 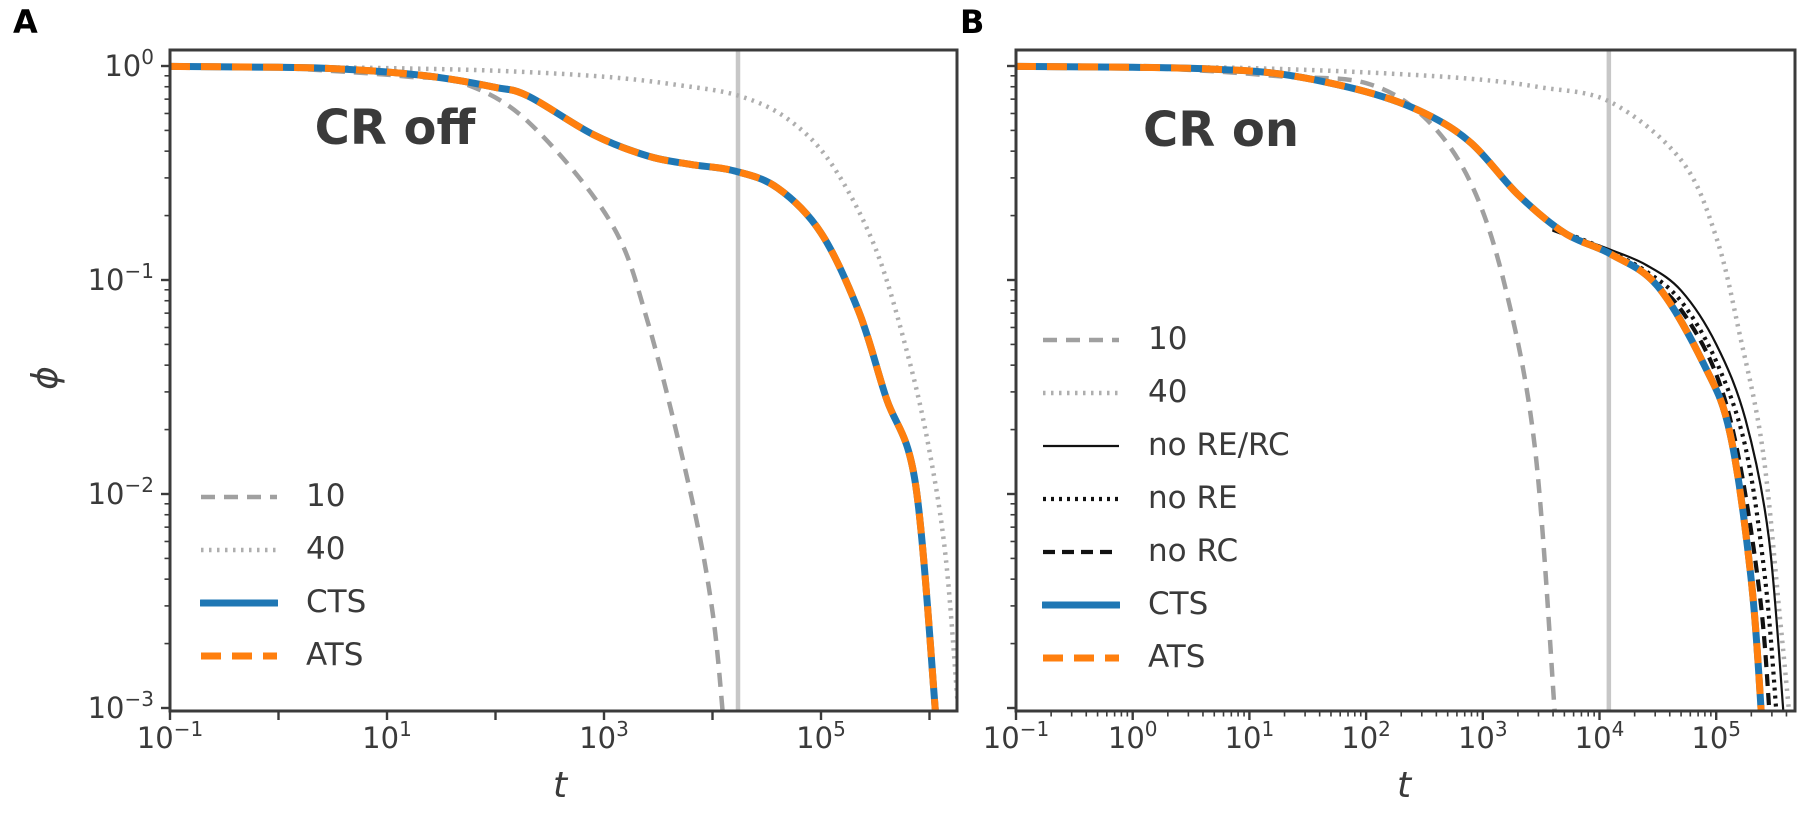 What do you see at coordinates (1404, 785) in the screenshot?
I see `x-axis-title-t-panel-b: t` at bounding box center [1404, 785].